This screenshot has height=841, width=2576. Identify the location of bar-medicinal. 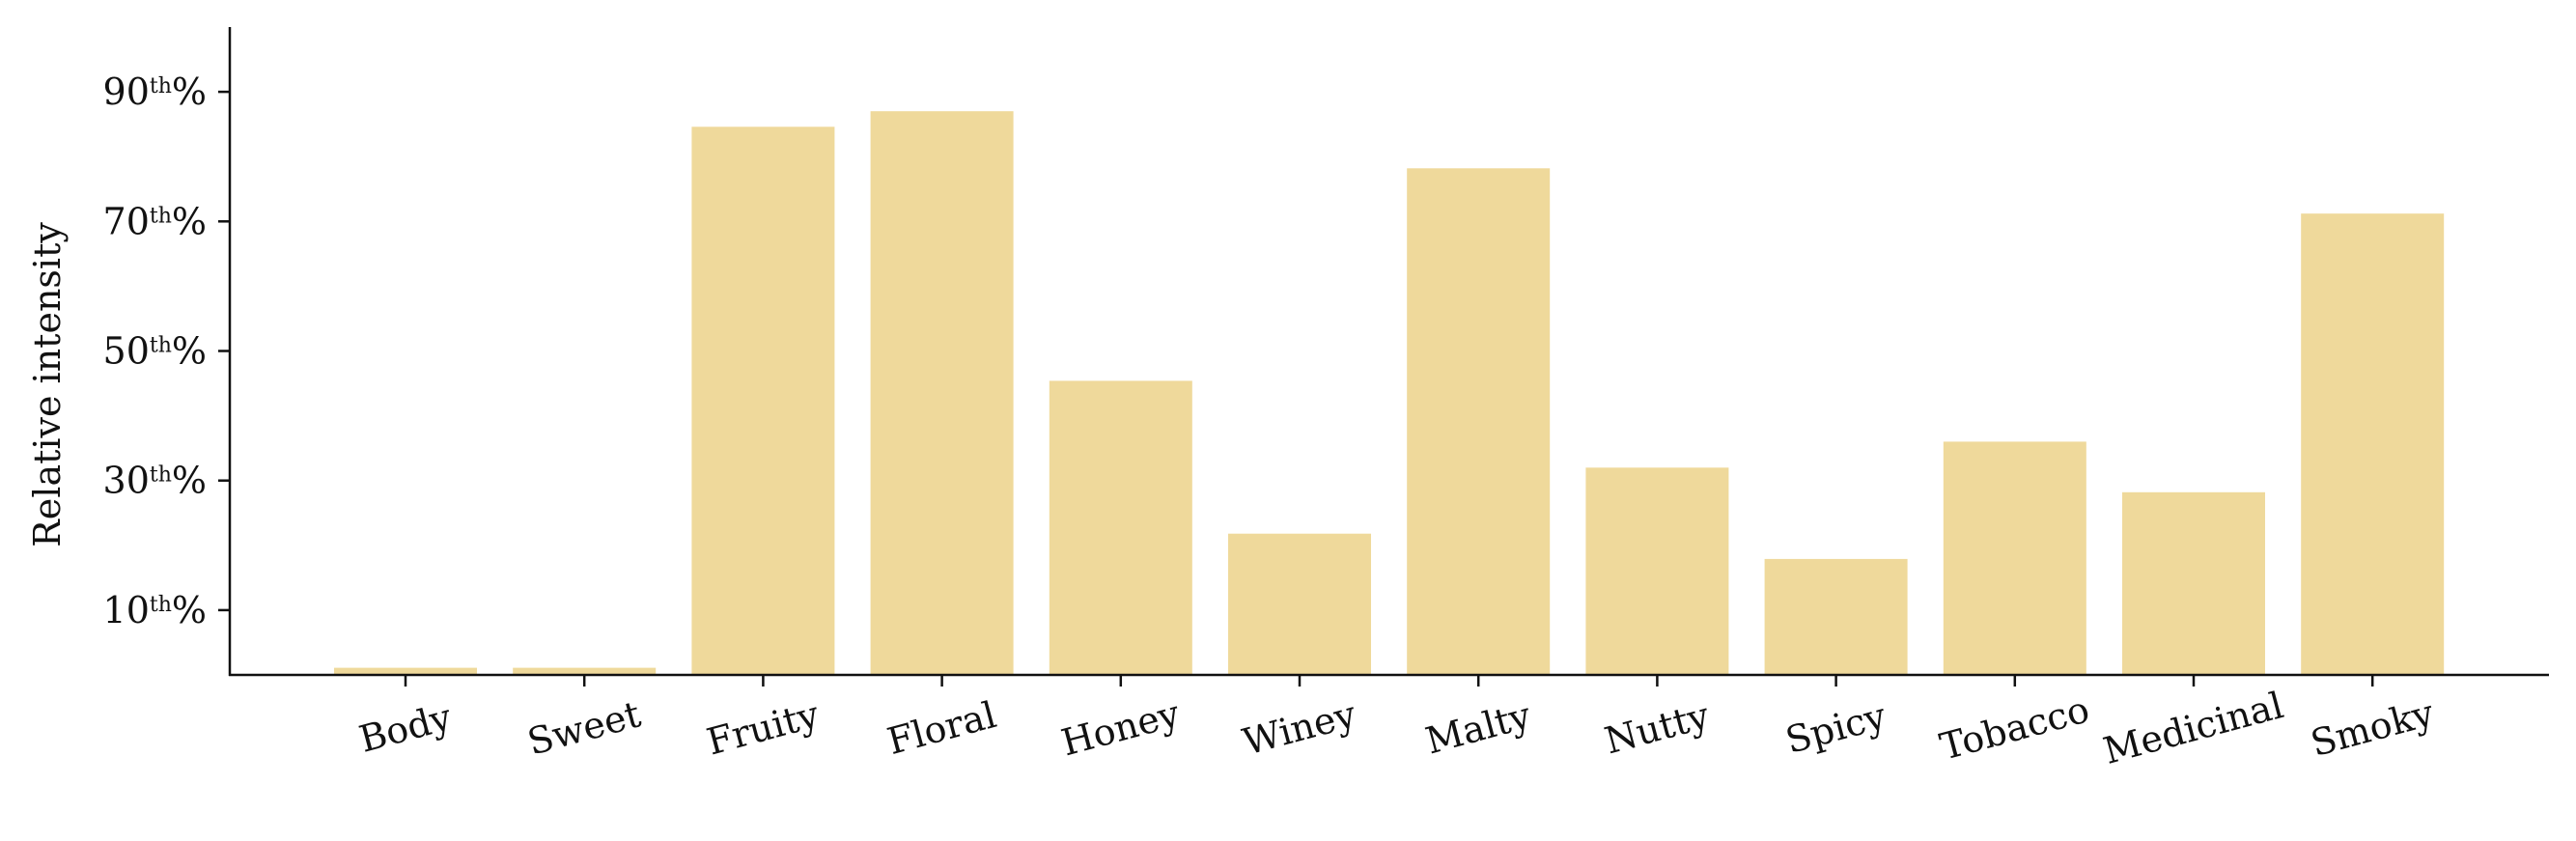
(2193, 583).